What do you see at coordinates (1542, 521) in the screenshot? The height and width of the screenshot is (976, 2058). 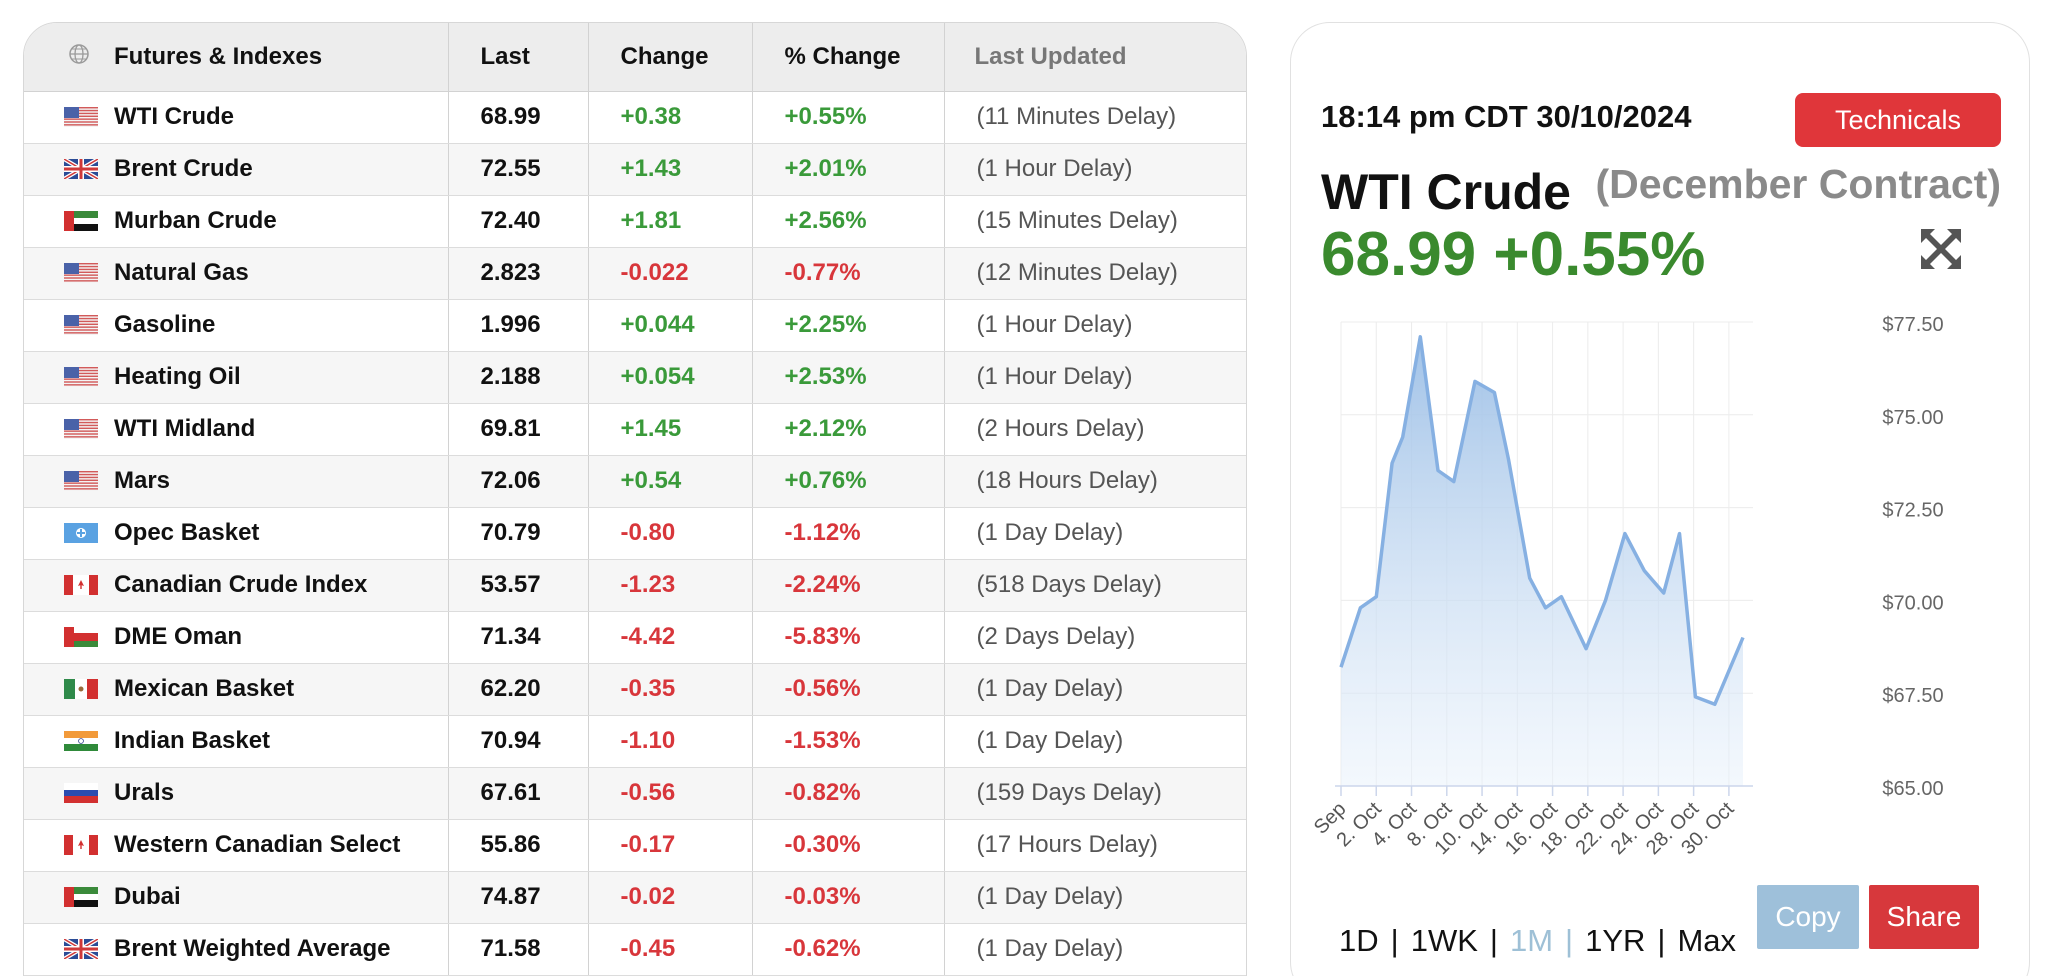 I see `series-line` at bounding box center [1542, 521].